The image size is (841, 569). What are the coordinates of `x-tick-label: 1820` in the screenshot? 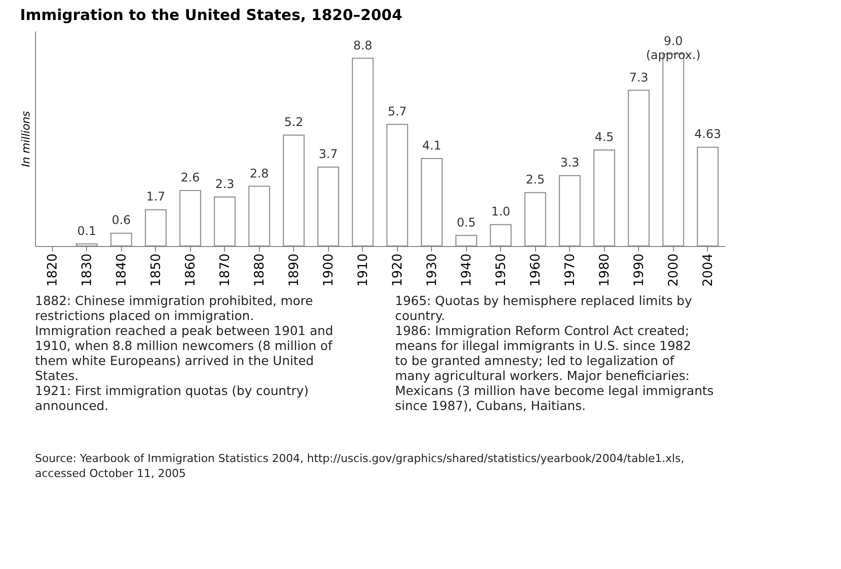 It's located at (52, 270).